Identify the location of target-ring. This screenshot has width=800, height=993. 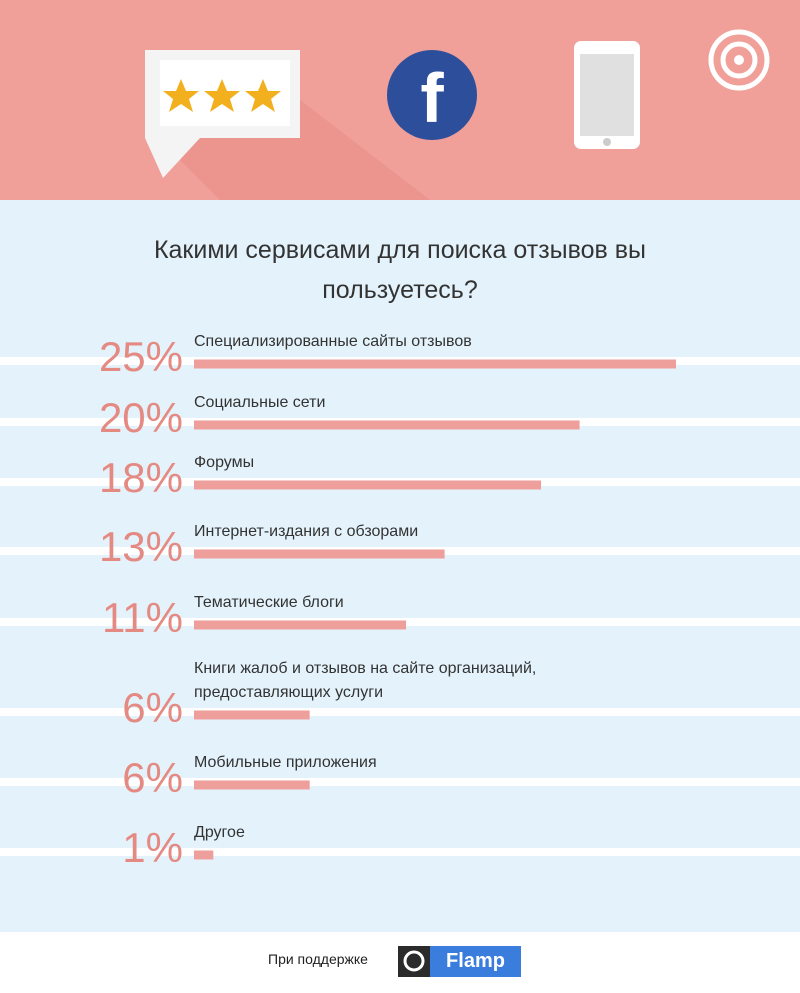
(739, 60).